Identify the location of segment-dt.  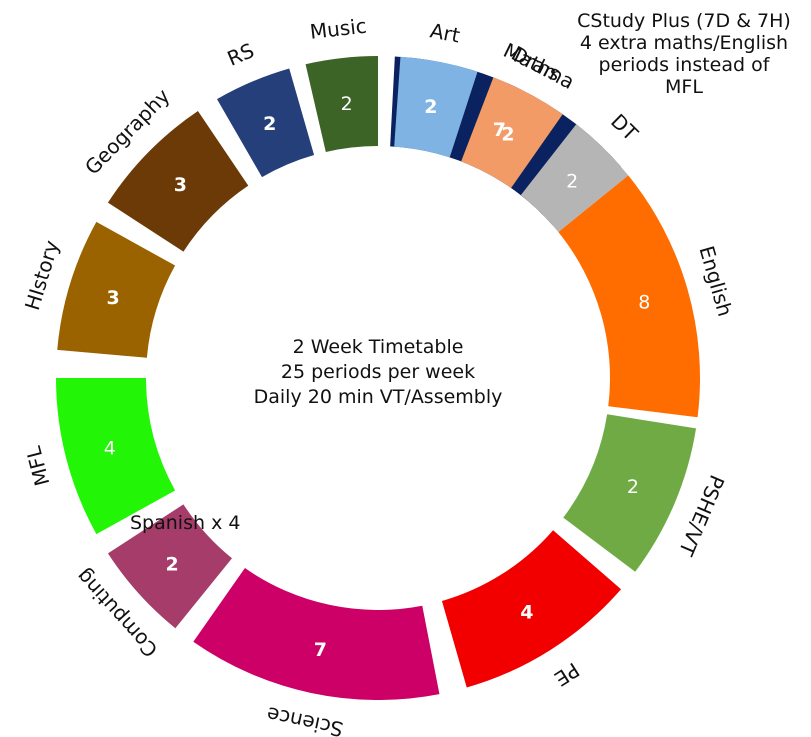
(574, 178).